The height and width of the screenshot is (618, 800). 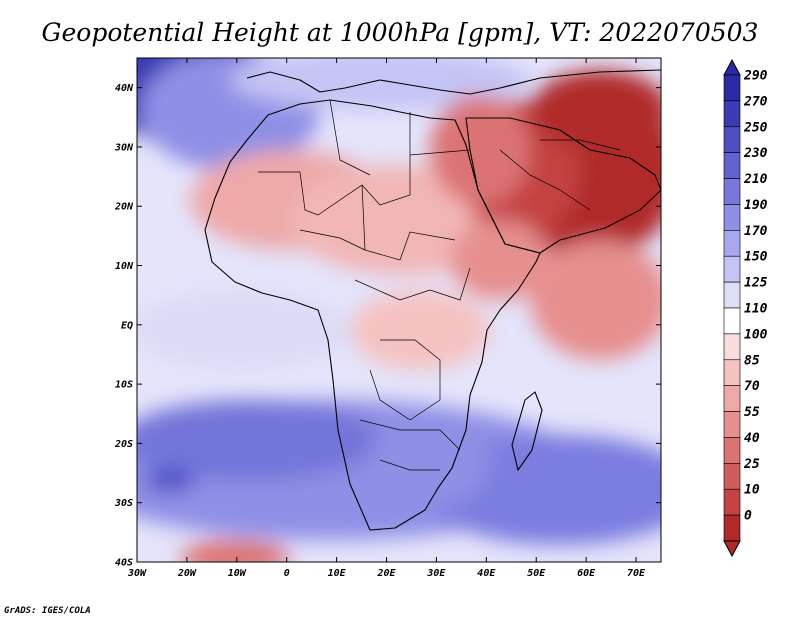 What do you see at coordinates (636, 573) in the screenshot?
I see `longitude-tick-label: 70E` at bounding box center [636, 573].